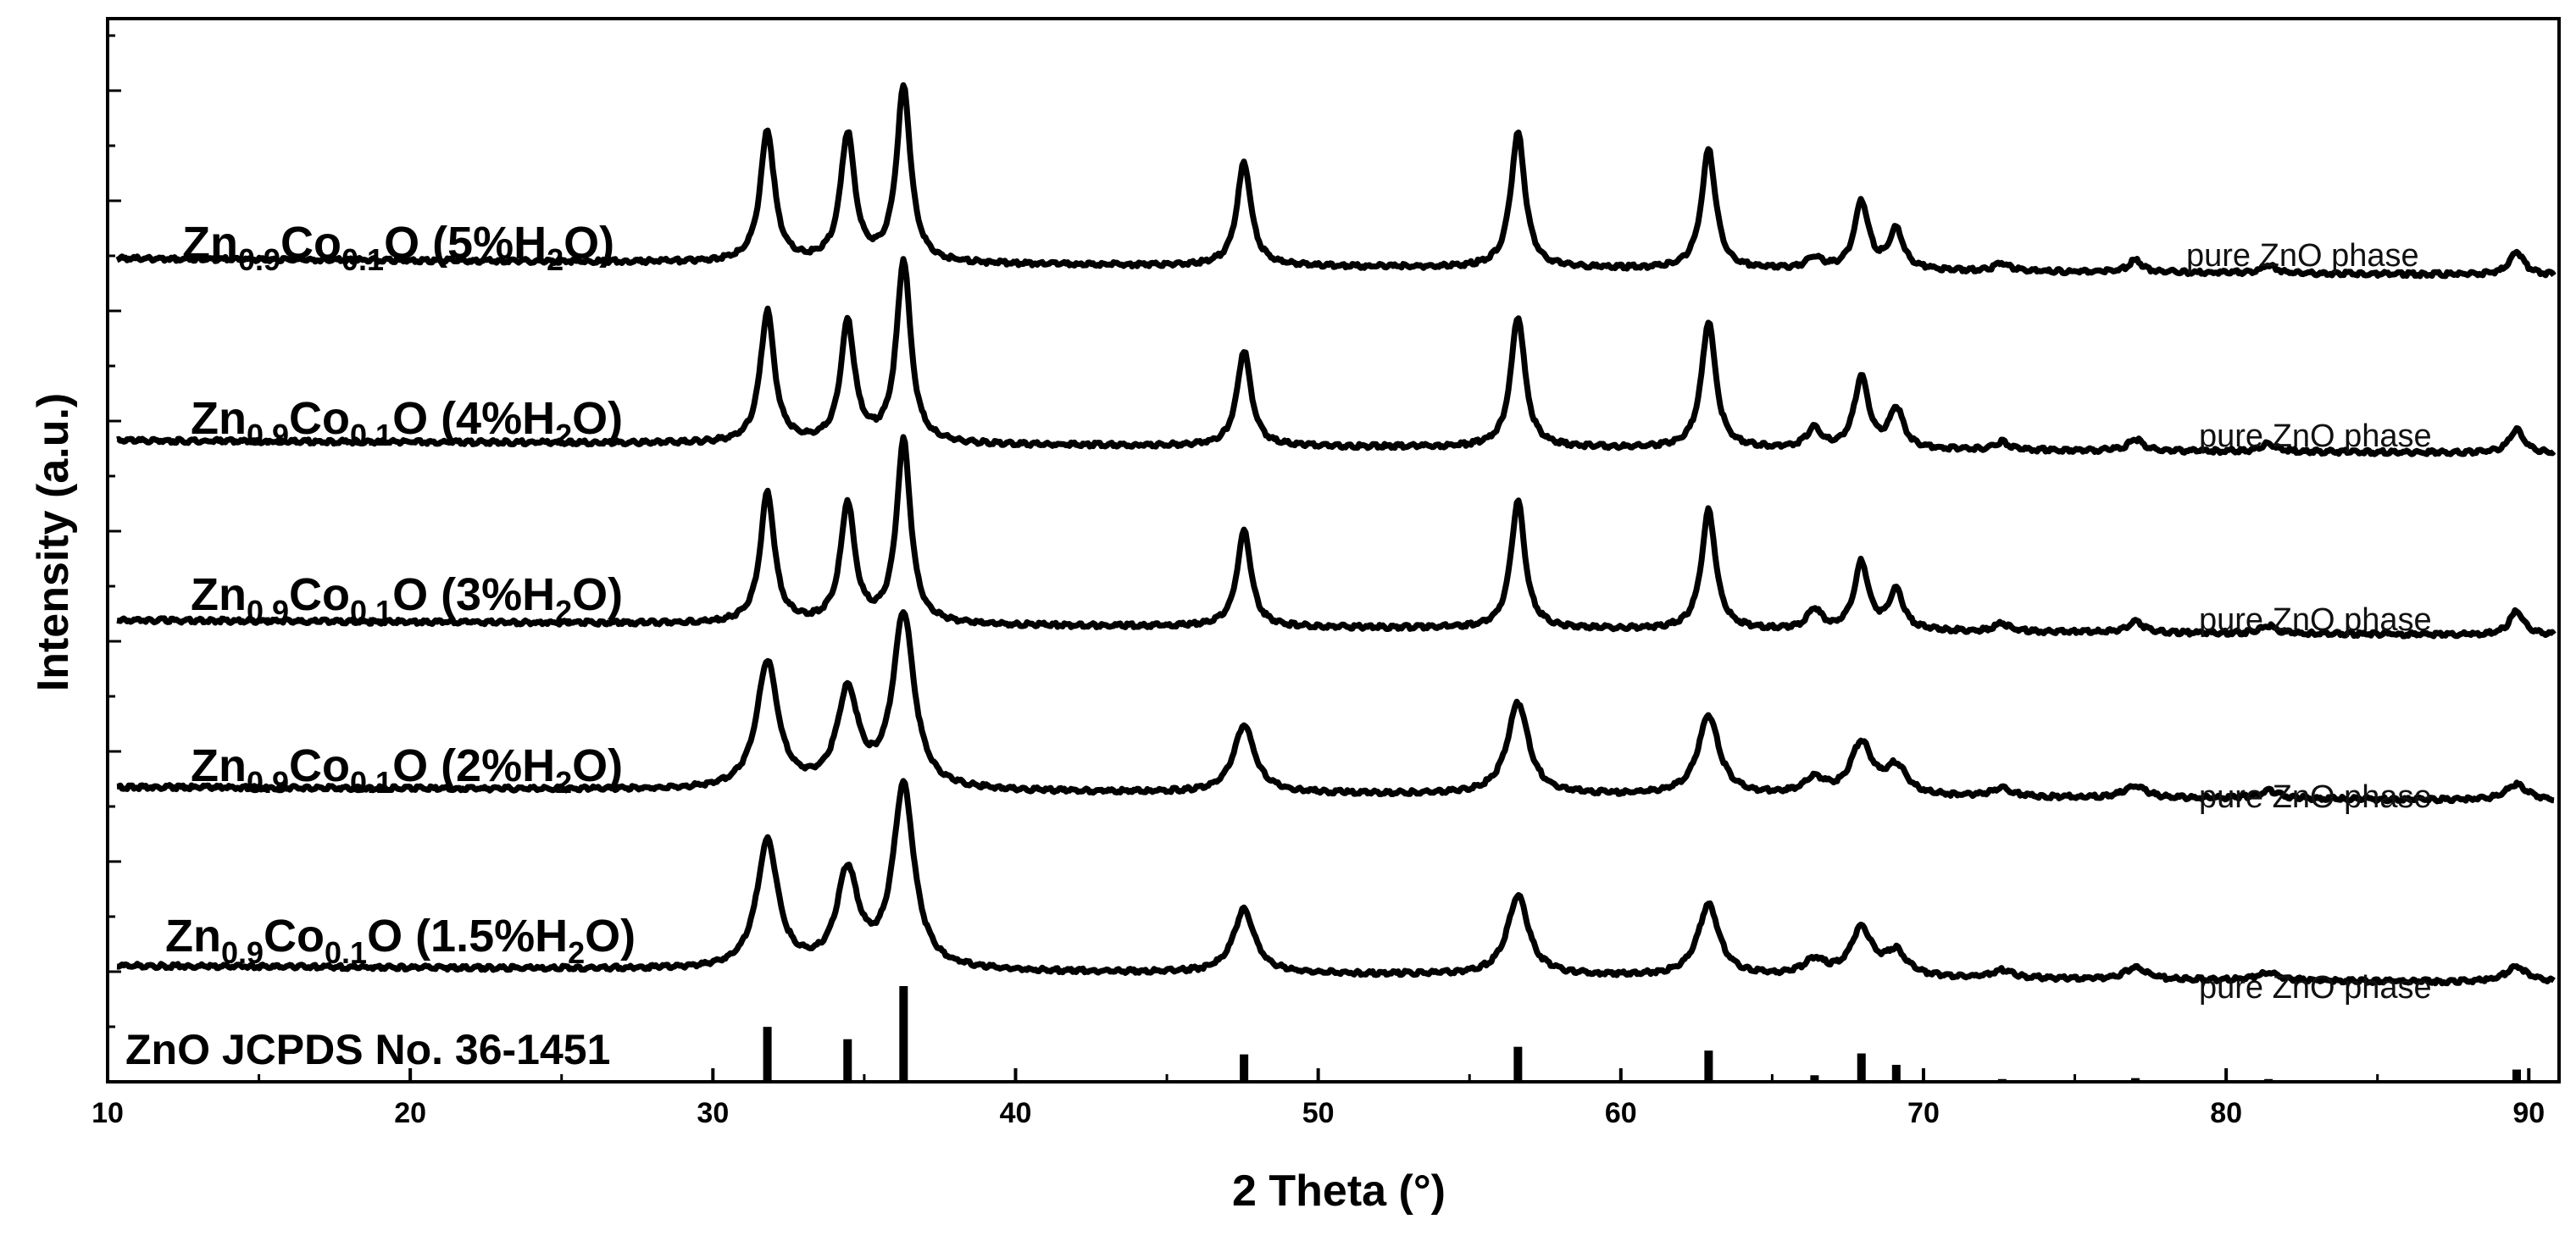 The image size is (2576, 1247). Describe the element at coordinates (2315, 797) in the screenshot. I see `series-4-phase-label: pure ZnO phase` at that location.